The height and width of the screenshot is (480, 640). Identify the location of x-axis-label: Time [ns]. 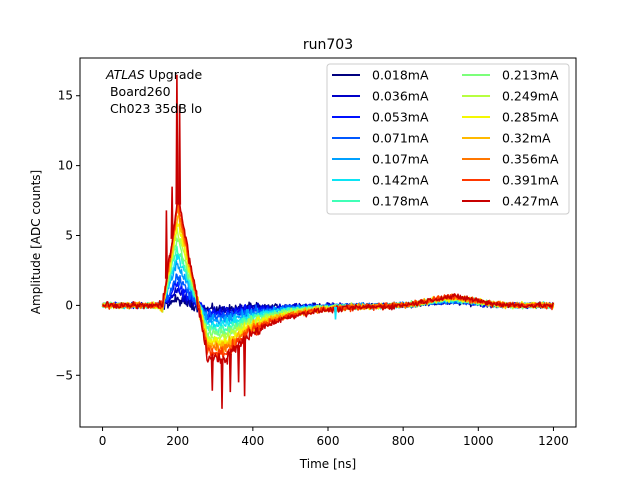
(327, 464).